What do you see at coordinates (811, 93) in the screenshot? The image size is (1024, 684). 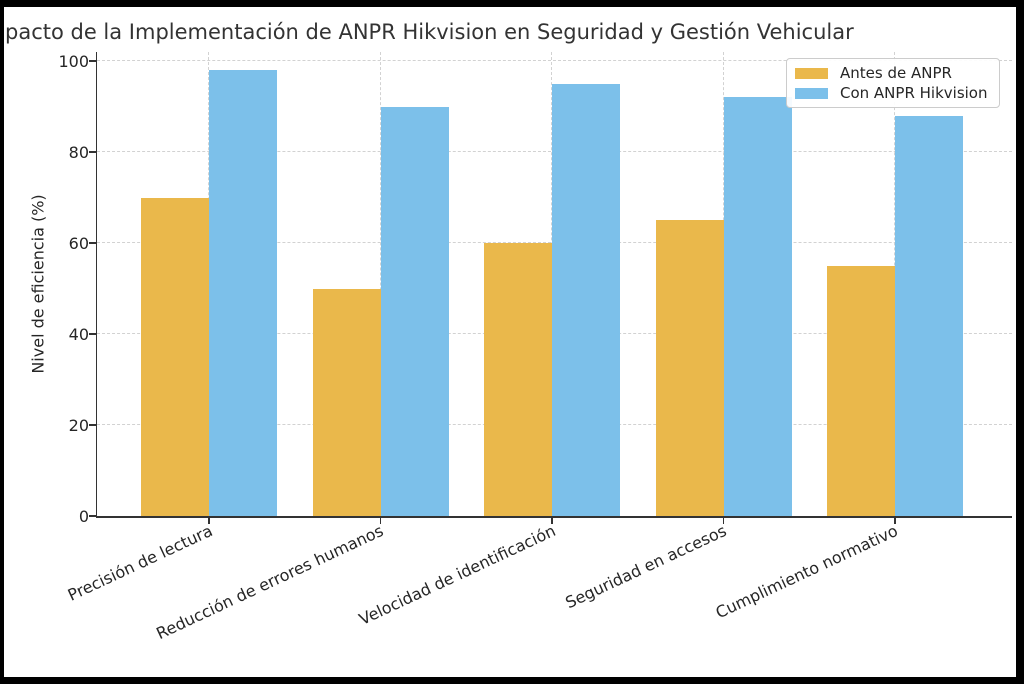 I see `legend-swatch-con-icon` at bounding box center [811, 93].